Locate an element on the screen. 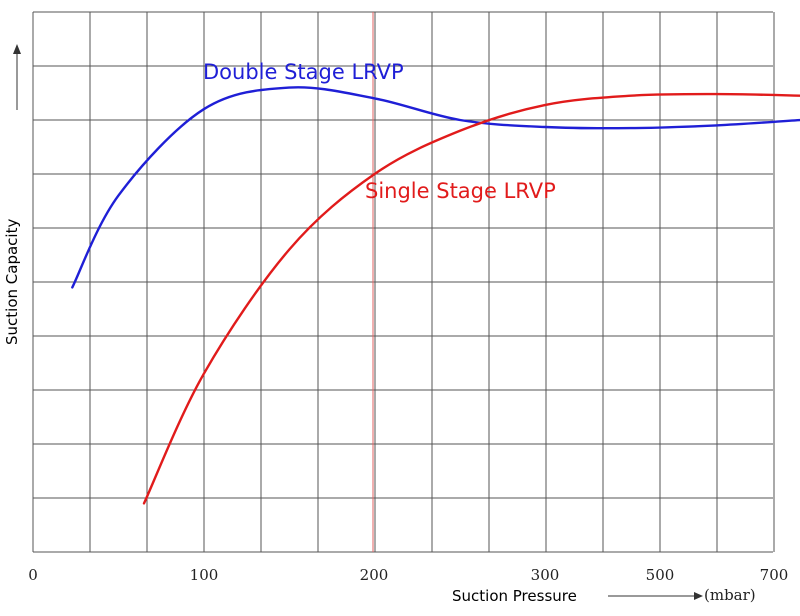 The image size is (800, 616). y-axis-title: Suction Capacity is located at coordinates (12, 282).